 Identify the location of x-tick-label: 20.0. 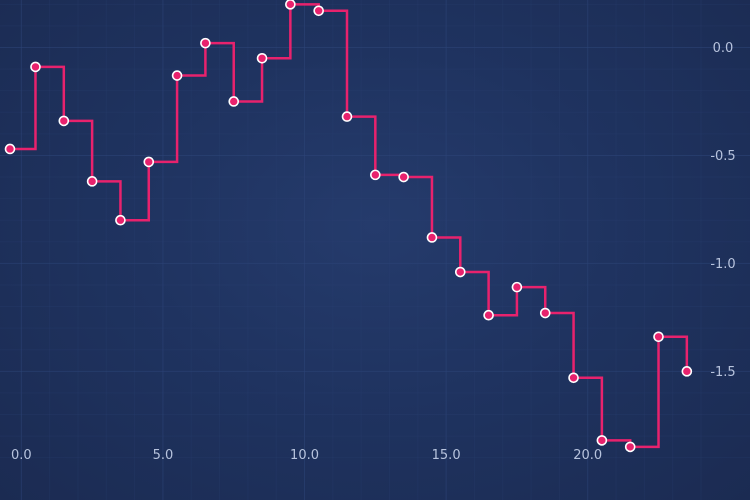
(587, 455).